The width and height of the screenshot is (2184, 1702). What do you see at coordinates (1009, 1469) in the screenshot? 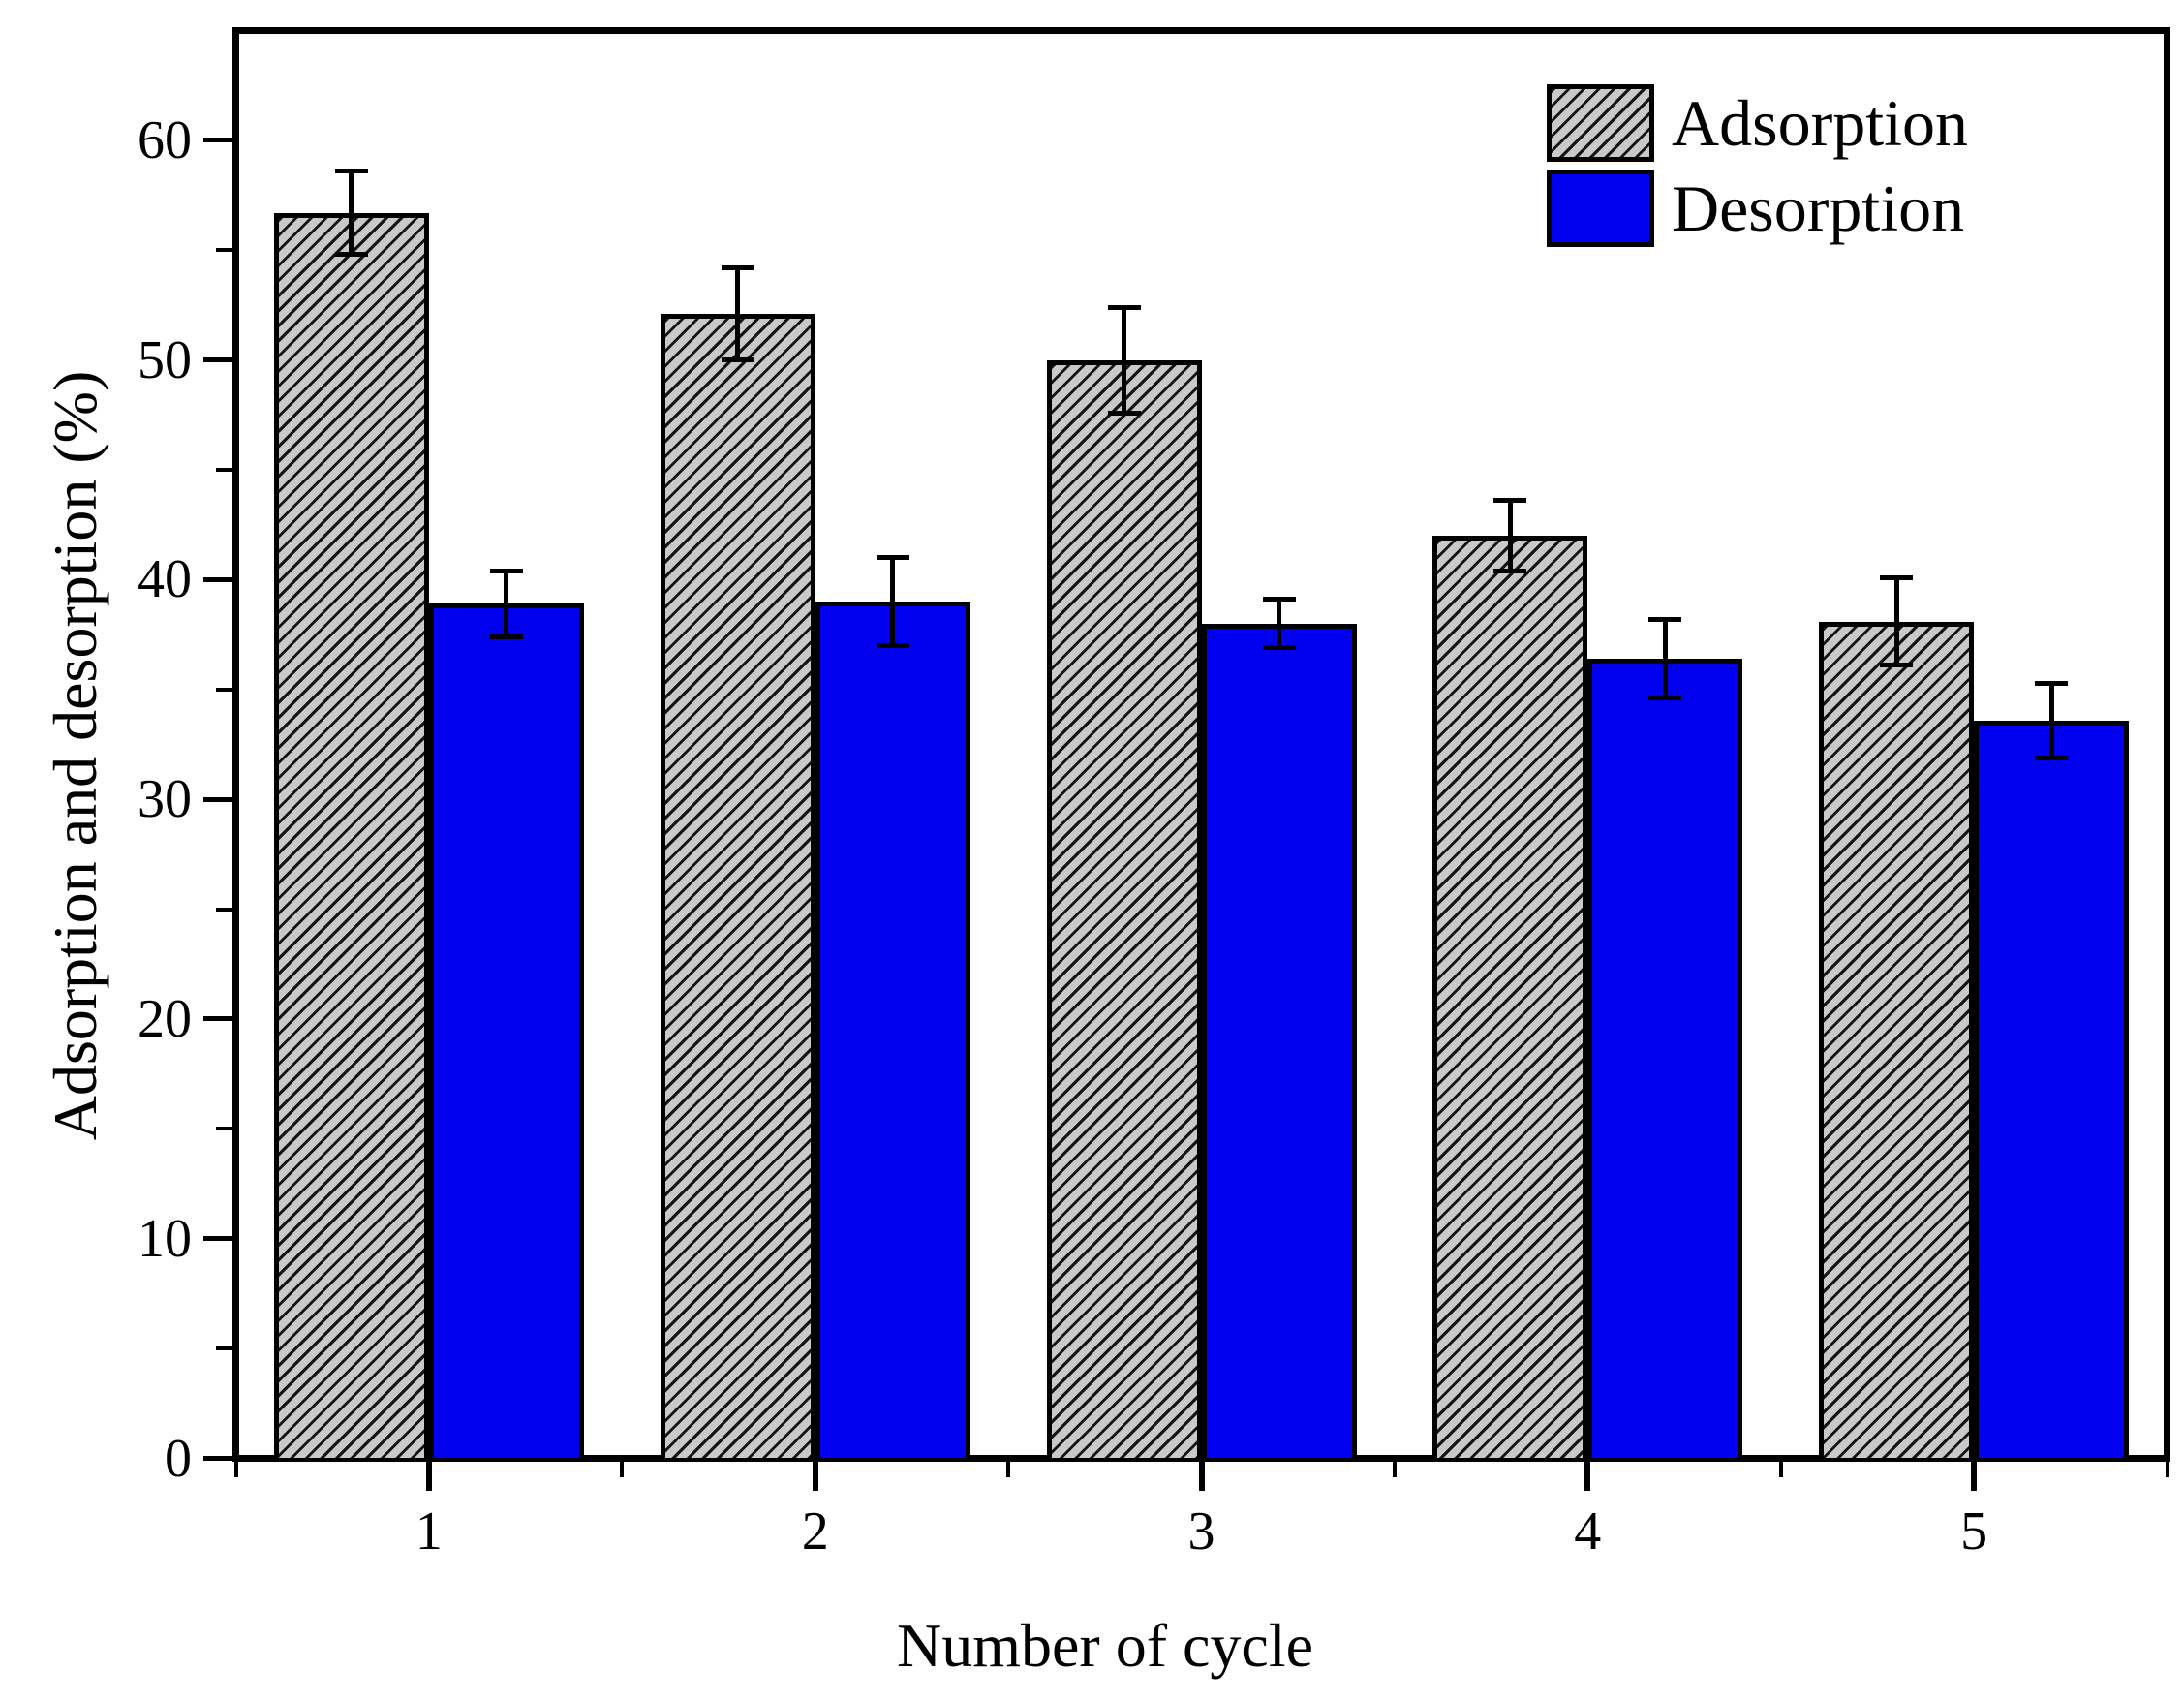
I see `x-minor-tick-2.5` at bounding box center [1009, 1469].